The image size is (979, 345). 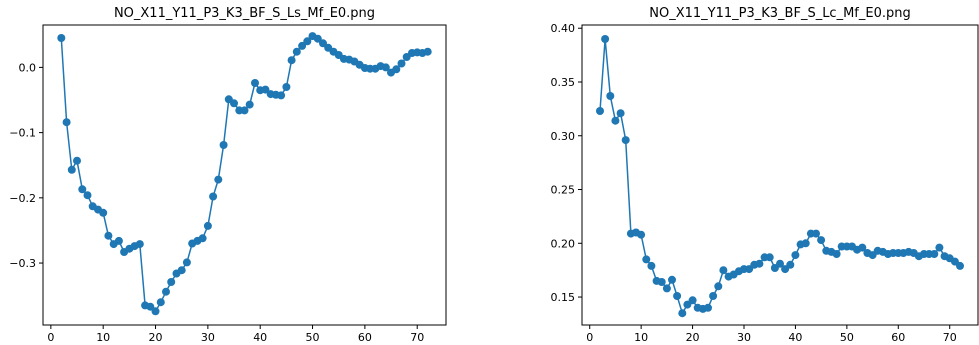 What do you see at coordinates (22, 263) in the screenshot?
I see `y-tick-label: −0.3` at bounding box center [22, 263].